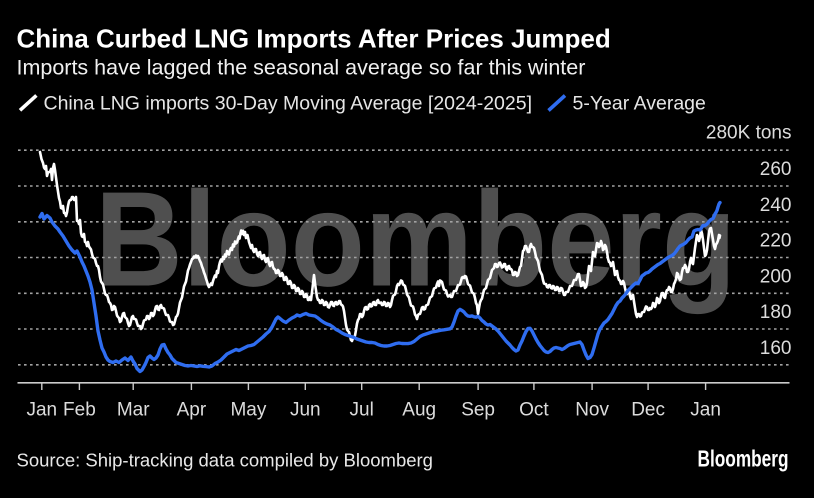 The height and width of the screenshot is (498, 814). I want to click on svg-text: 200, so click(776, 276).